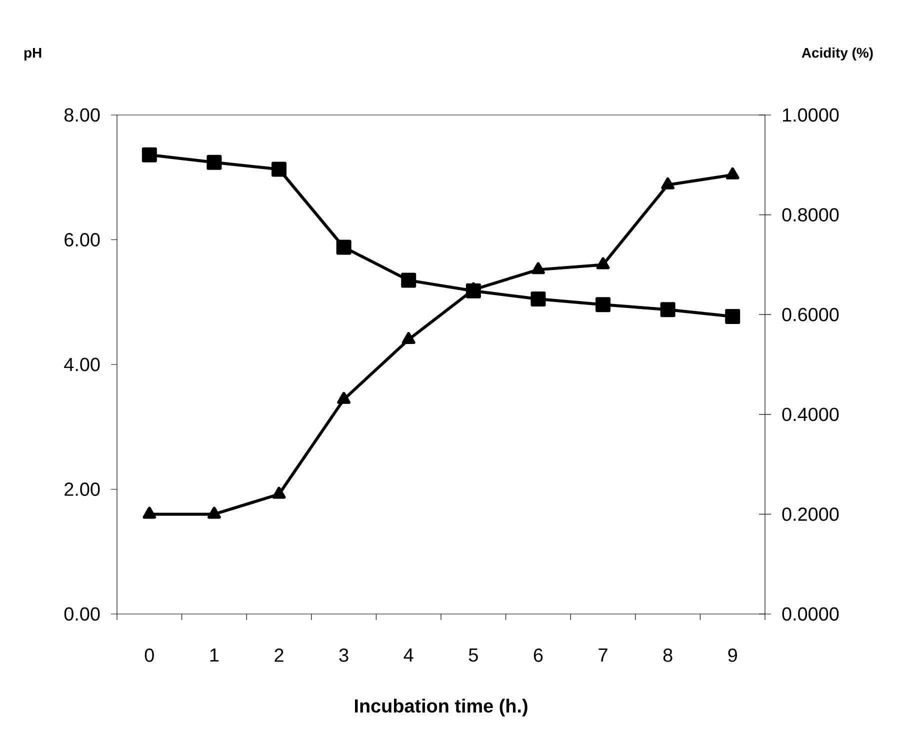  I want to click on y-tick-label: 8.00, so click(82, 115).